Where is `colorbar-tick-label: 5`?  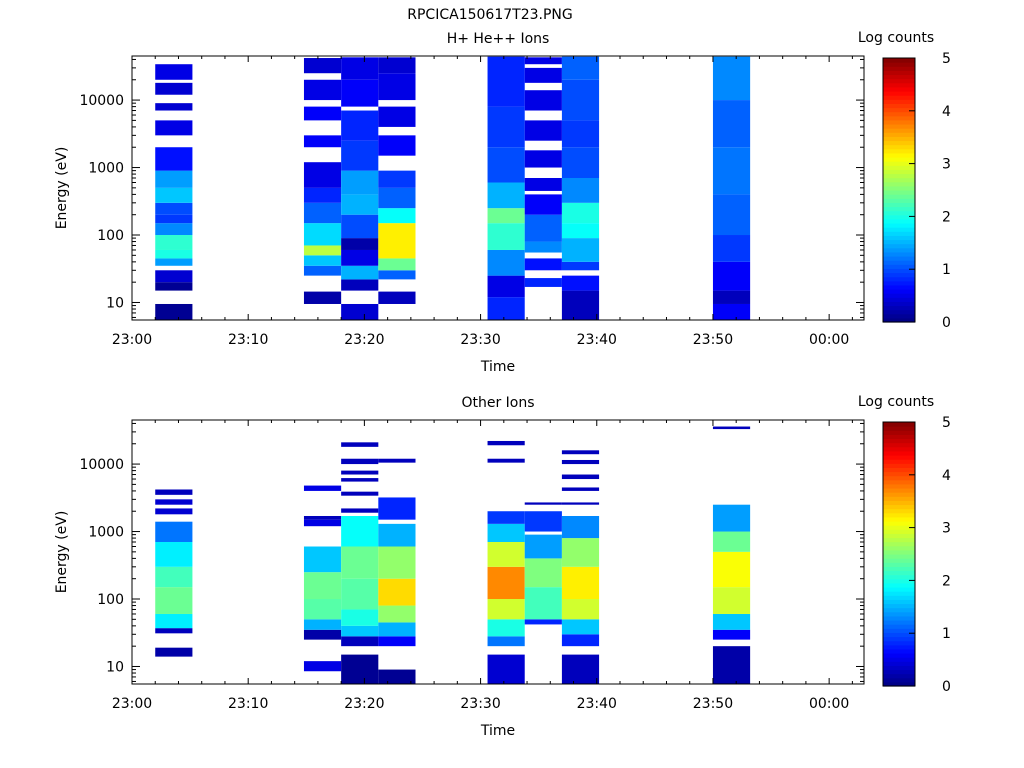
colorbar-tick-label: 5 is located at coordinates (946, 59).